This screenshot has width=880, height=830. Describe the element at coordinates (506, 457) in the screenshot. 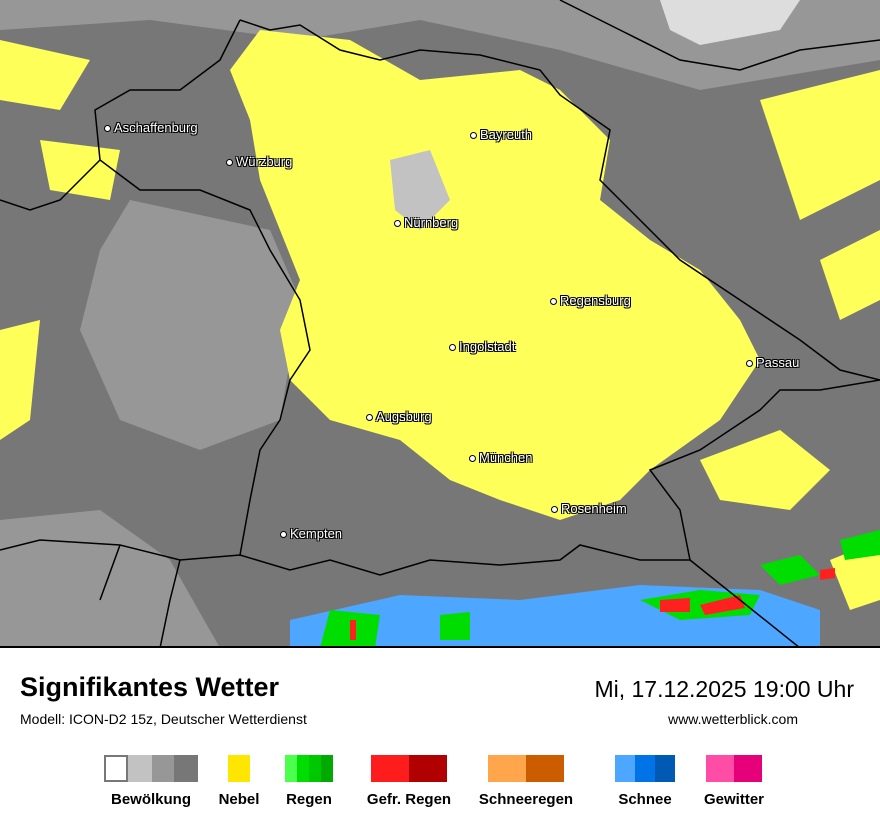

I see `city-label: München` at that location.